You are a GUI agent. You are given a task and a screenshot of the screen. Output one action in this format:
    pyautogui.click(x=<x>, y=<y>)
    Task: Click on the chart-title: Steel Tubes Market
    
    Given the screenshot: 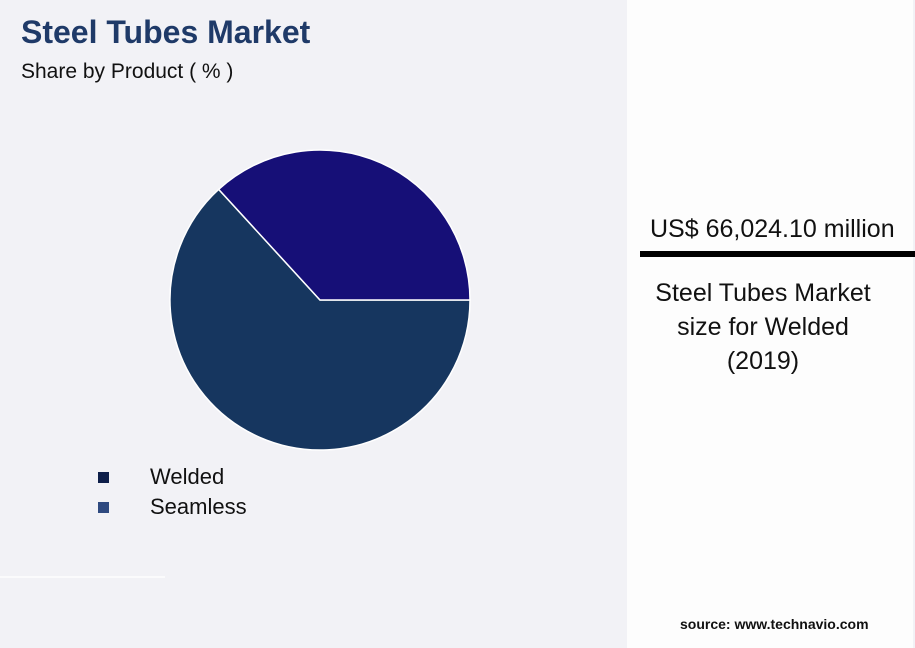 What is the action you would take?
    pyautogui.click(x=166, y=32)
    